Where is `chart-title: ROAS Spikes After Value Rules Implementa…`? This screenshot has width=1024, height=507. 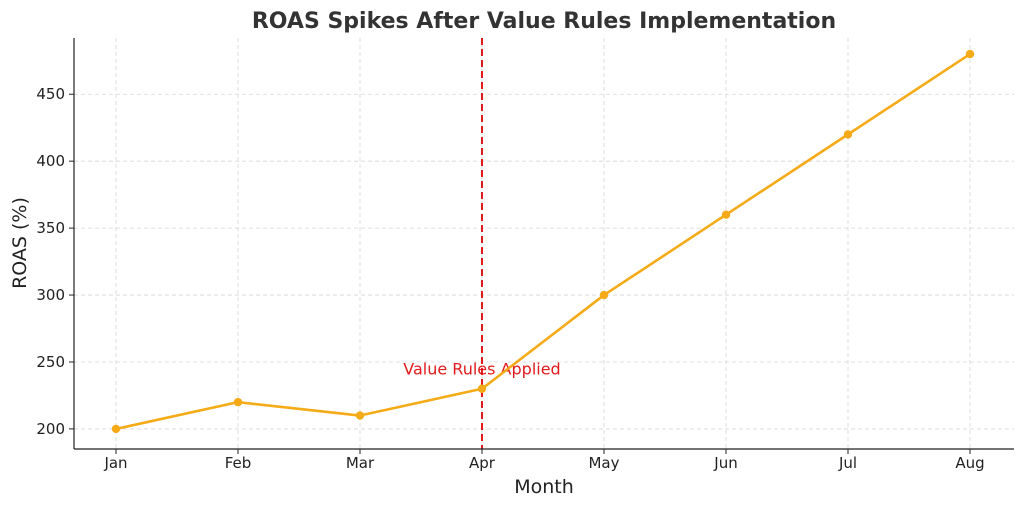
chart-title: ROAS Spikes After Value Rules Implementa… is located at coordinates (544, 21).